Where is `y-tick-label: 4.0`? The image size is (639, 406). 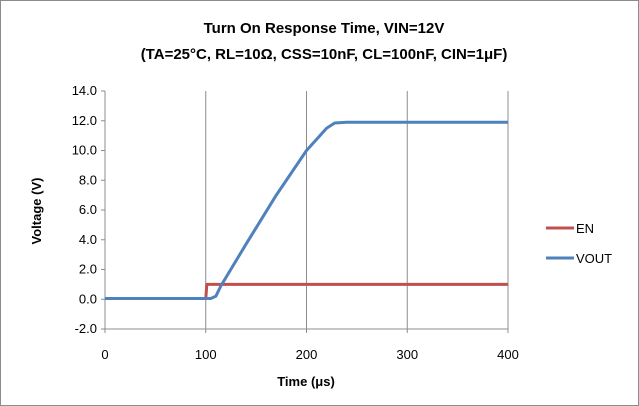
y-tick-label: 4.0 is located at coordinates (88, 239).